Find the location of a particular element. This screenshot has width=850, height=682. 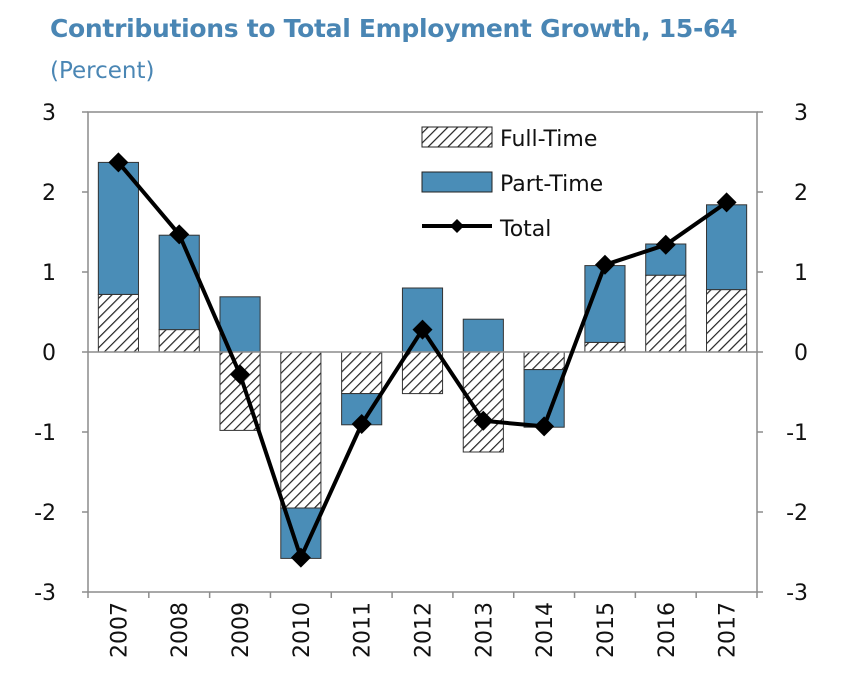

xtick-label-2016: 2016 is located at coordinates (667, 630).